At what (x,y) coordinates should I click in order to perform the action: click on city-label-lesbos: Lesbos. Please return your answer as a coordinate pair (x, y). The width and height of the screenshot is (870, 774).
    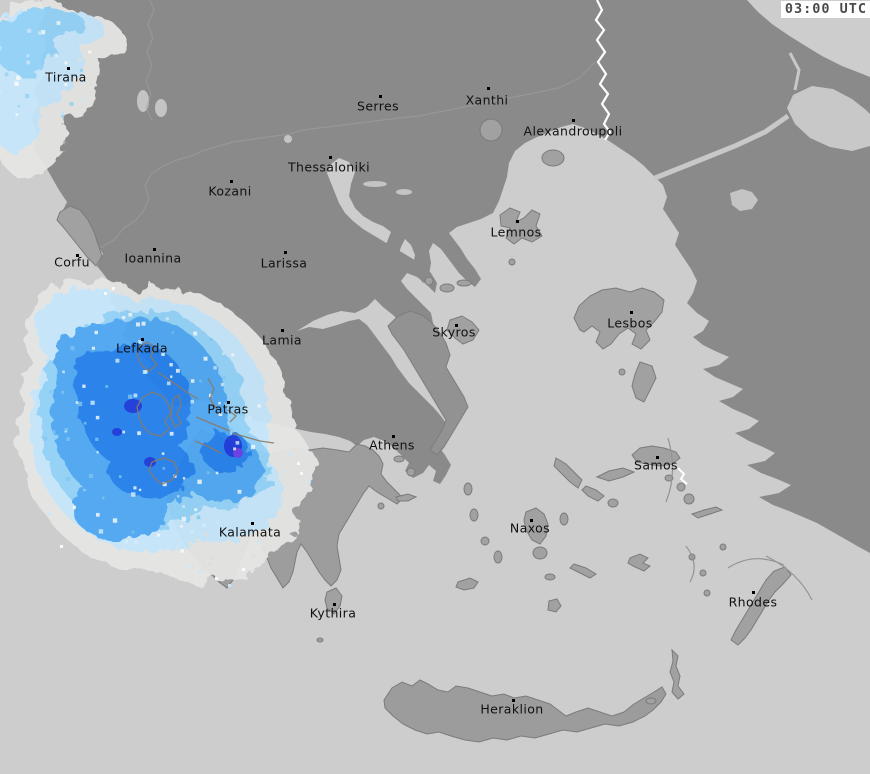
    Looking at the image, I should click on (630, 323).